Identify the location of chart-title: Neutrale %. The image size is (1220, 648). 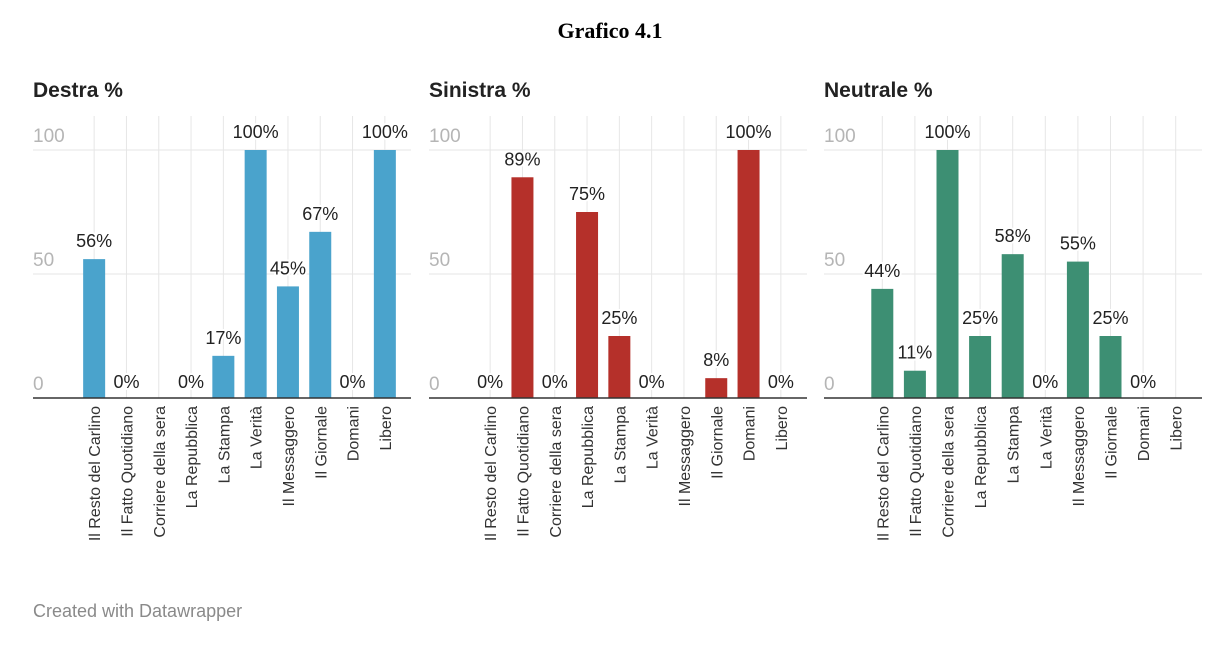
(878, 90).